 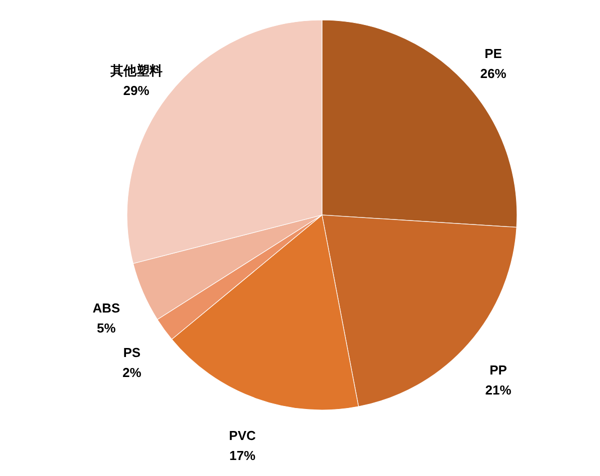 I want to click on slice-label: ABS, so click(x=106, y=308).